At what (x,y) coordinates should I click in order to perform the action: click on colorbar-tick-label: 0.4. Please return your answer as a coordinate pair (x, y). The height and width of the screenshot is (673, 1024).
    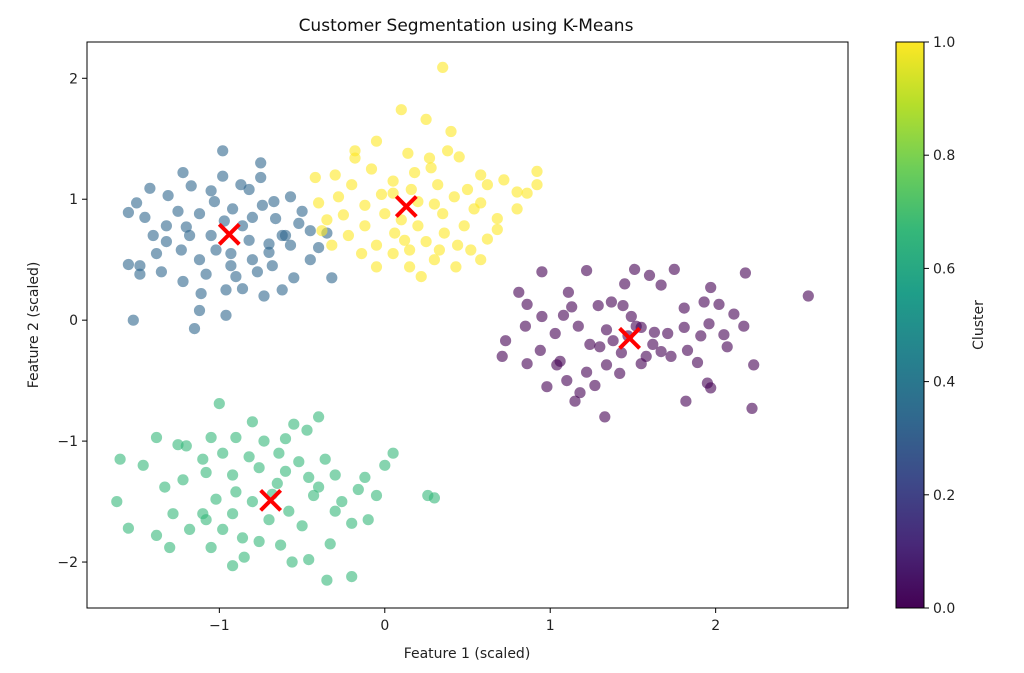
    Looking at the image, I should click on (944, 383).